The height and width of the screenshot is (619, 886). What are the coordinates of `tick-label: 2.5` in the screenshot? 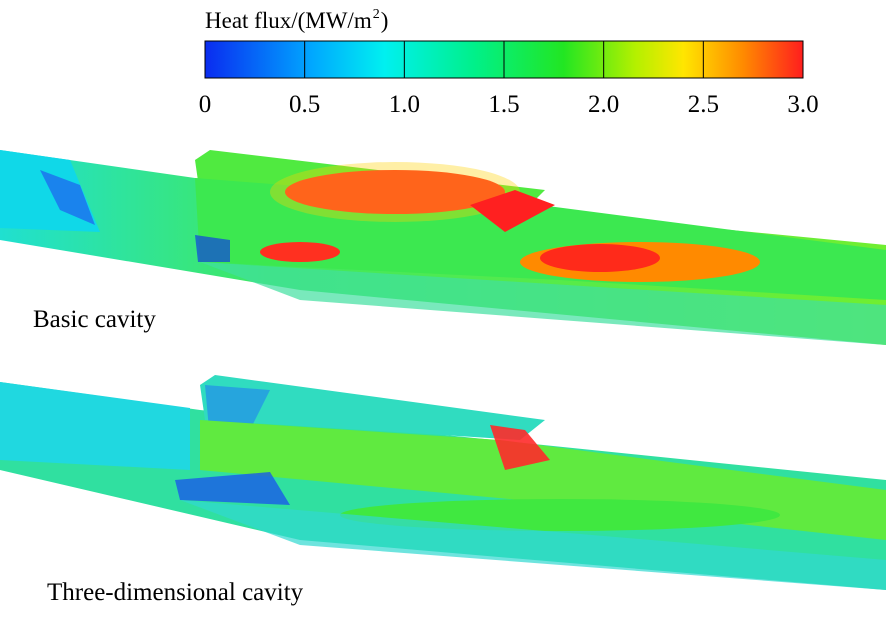 It's located at (703, 104).